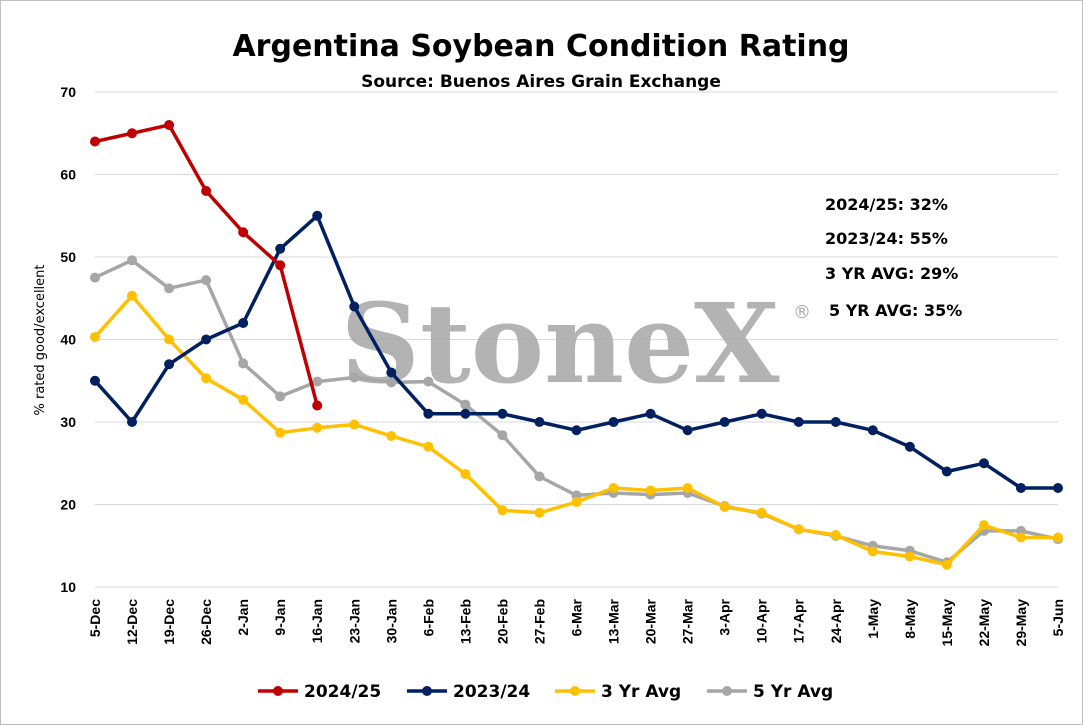 The width and height of the screenshot is (1083, 725). What do you see at coordinates (577, 617) in the screenshot?
I see `x-tick-label: 6-Mar` at bounding box center [577, 617].